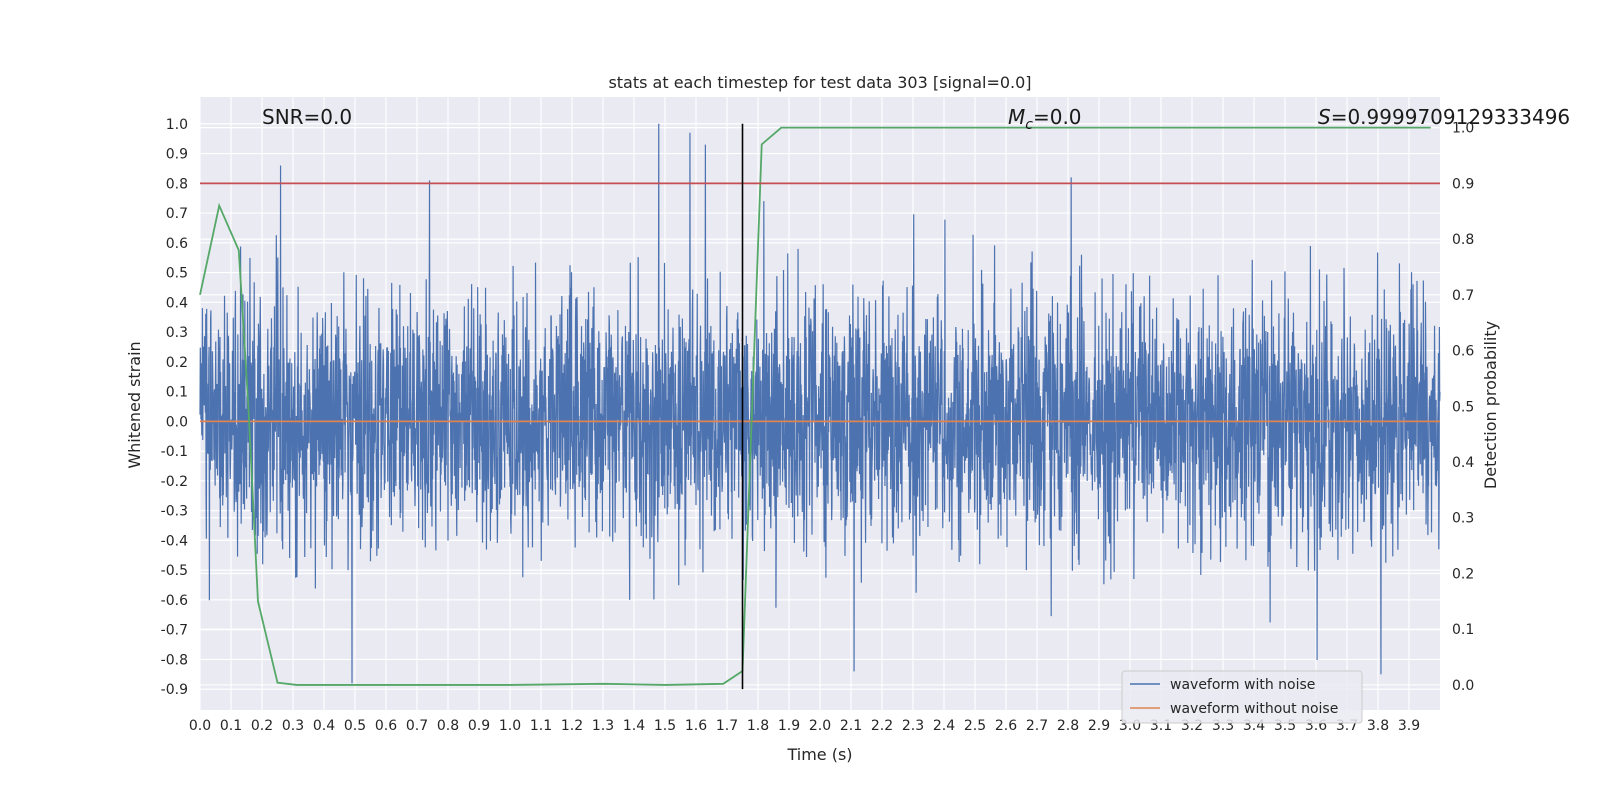  Describe the element at coordinates (1463, 240) in the screenshot. I see `y2-tick-label: 0.8` at that location.